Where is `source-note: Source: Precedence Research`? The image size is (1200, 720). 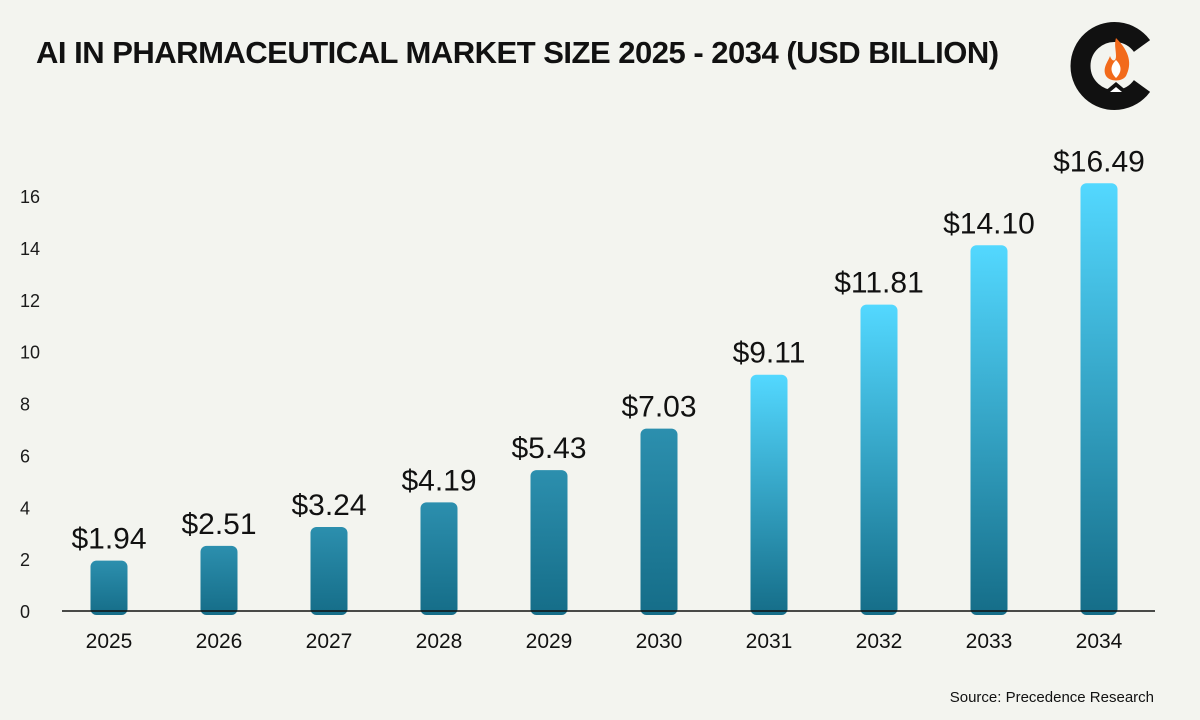 source-note: Source: Precedence Research is located at coordinates (1051, 697).